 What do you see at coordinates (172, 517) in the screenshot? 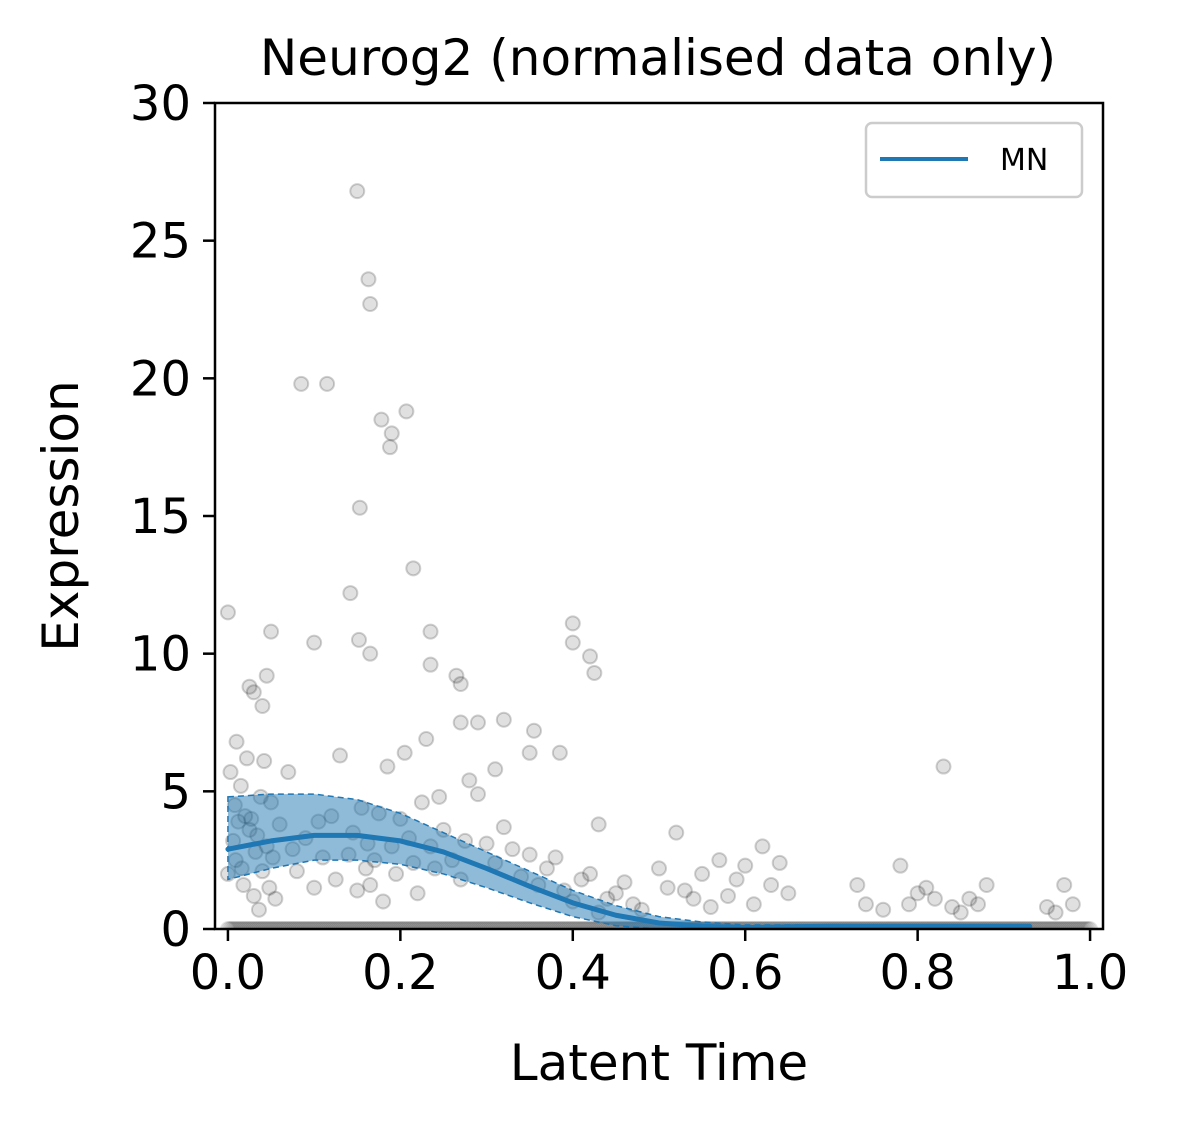
I see `y-axis-ticks: 0 5 10 15 20 25 30` at bounding box center [172, 517].